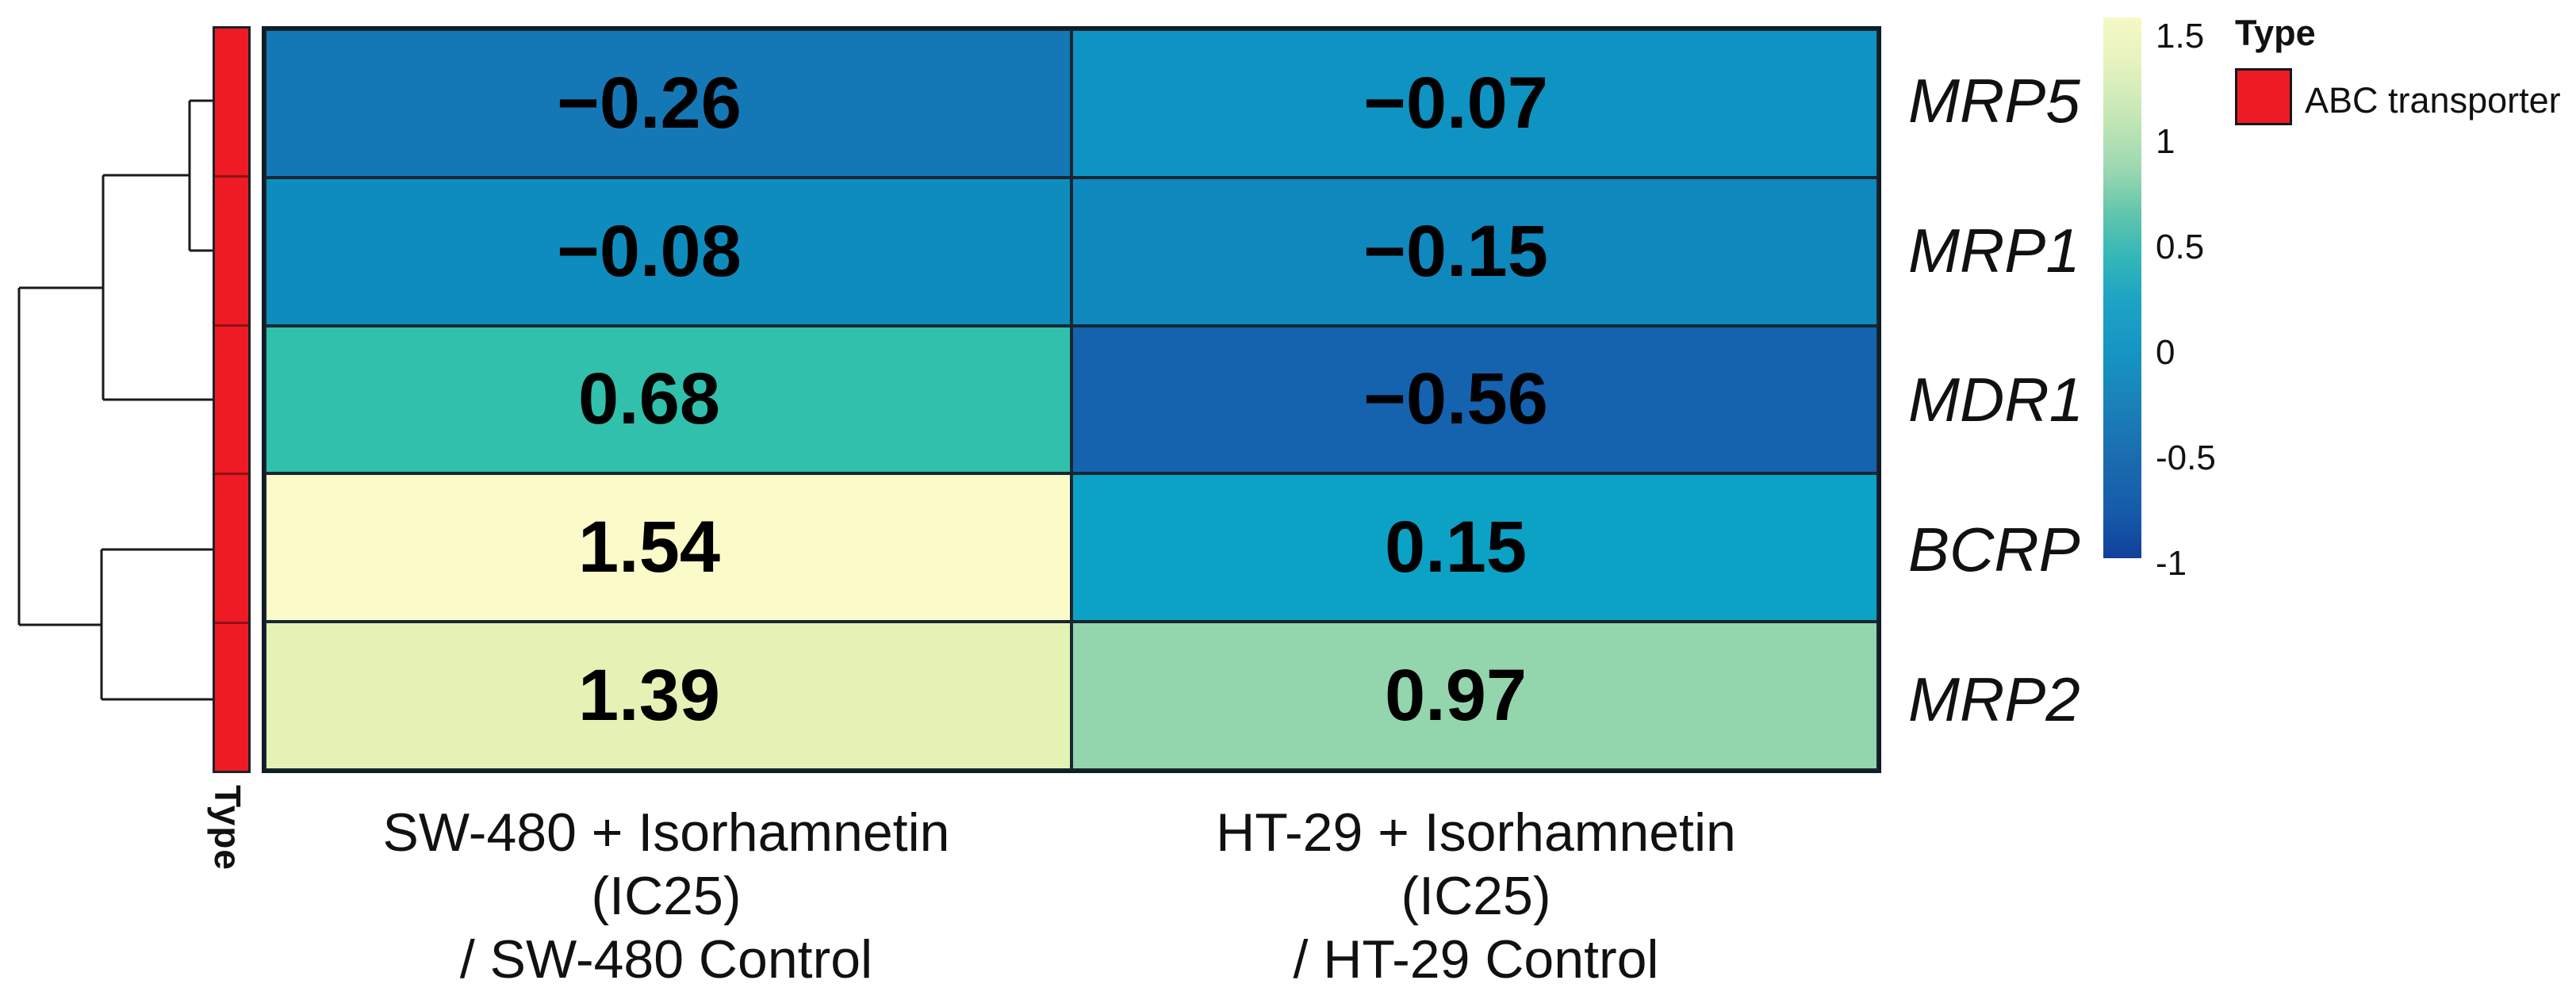 Image resolution: width=2576 pixels, height=1007 pixels. What do you see at coordinates (1994, 549) in the screenshot?
I see `row-label-bcrp: BCRP` at bounding box center [1994, 549].